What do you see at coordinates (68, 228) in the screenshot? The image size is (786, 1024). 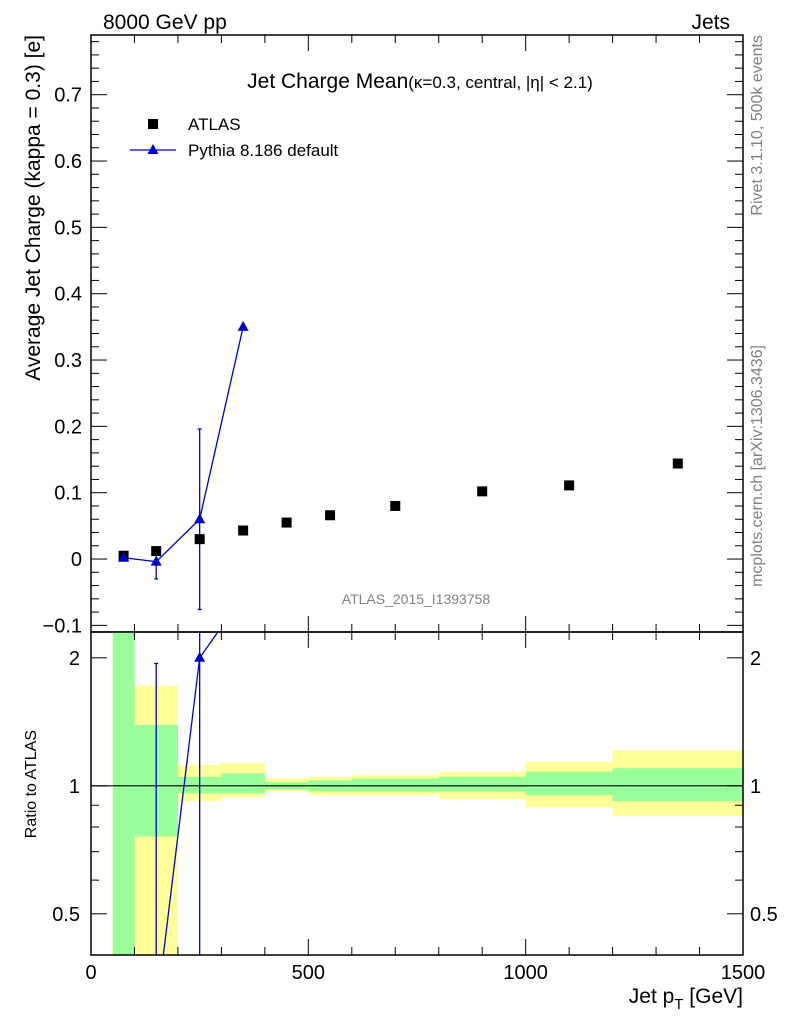 I see `main-y-tick-label: 0.5` at bounding box center [68, 228].